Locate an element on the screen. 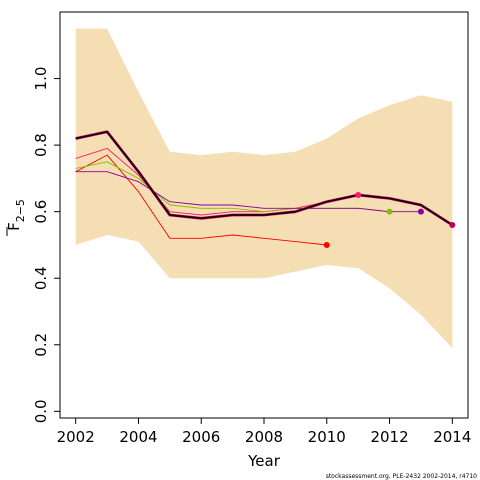 The image size is (480, 480). y-axis-title: F2−5 is located at coordinates (16, 217).